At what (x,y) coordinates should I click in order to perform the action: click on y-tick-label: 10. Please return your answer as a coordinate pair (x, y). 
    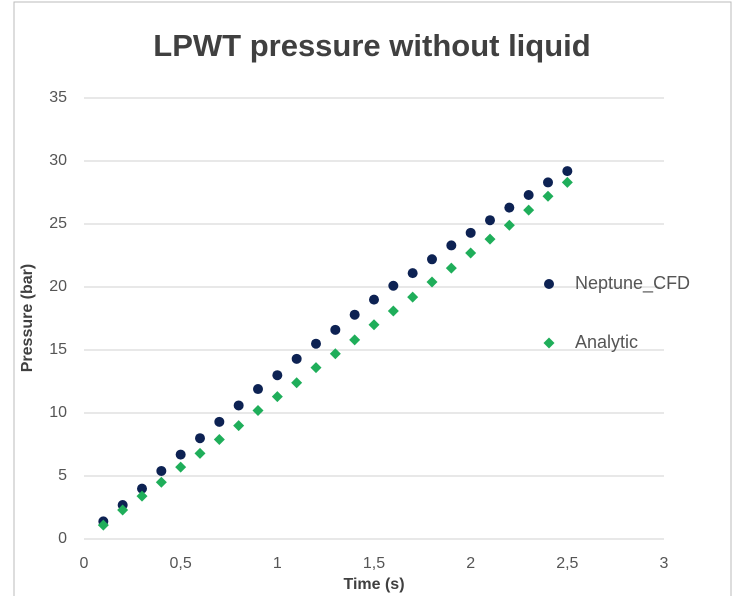
    Looking at the image, I should click on (58, 412).